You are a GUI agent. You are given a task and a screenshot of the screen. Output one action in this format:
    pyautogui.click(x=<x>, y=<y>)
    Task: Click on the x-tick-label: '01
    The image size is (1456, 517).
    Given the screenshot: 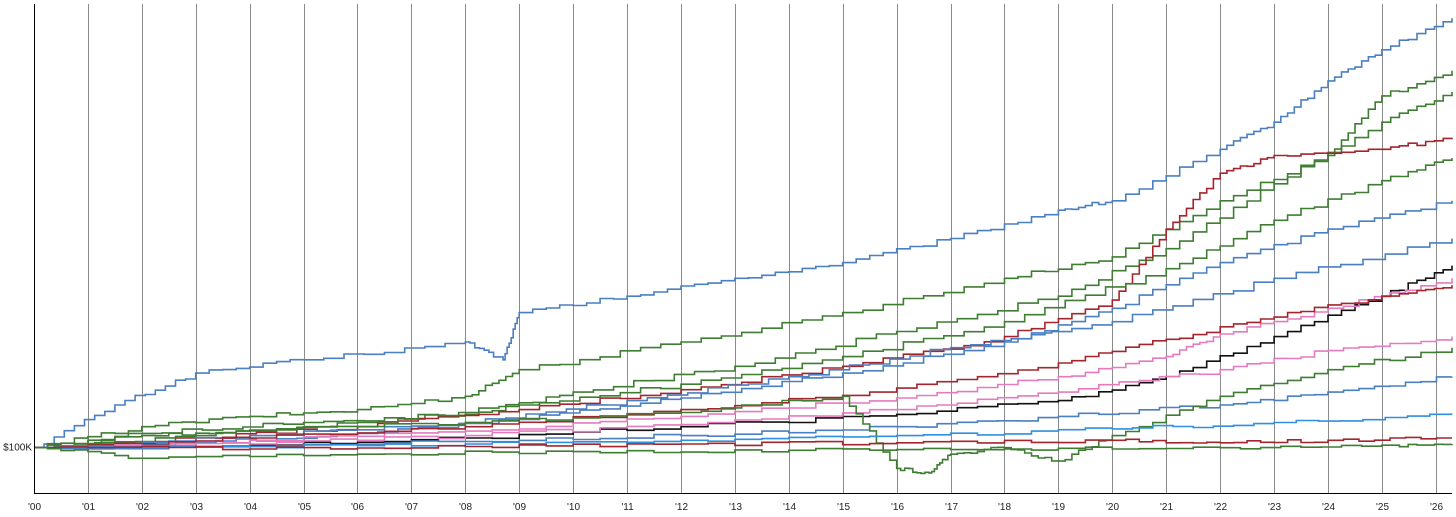 What is the action you would take?
    pyautogui.click(x=88, y=507)
    